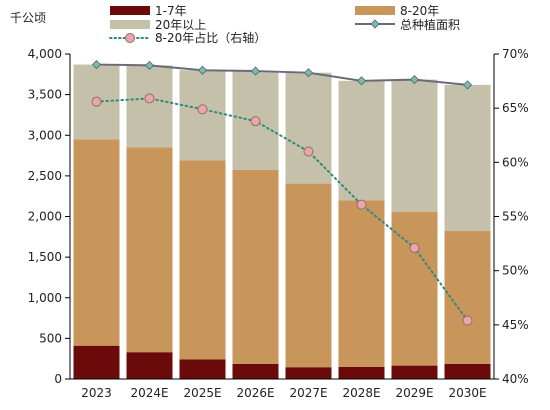  Describe the element at coordinates (50, 338) in the screenshot. I see `y-left-tick-label: 500` at that location.